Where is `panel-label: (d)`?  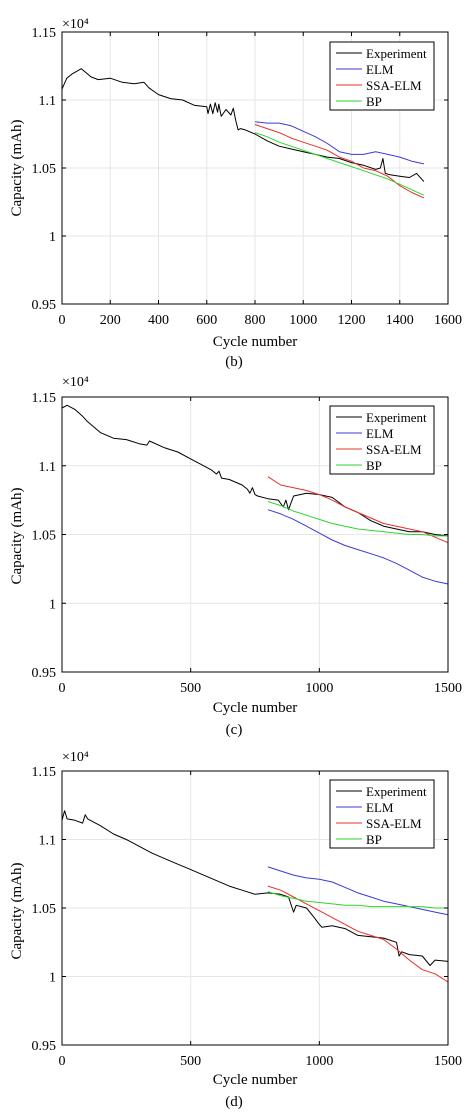
panel-label: (d) is located at coordinates (234, 1102).